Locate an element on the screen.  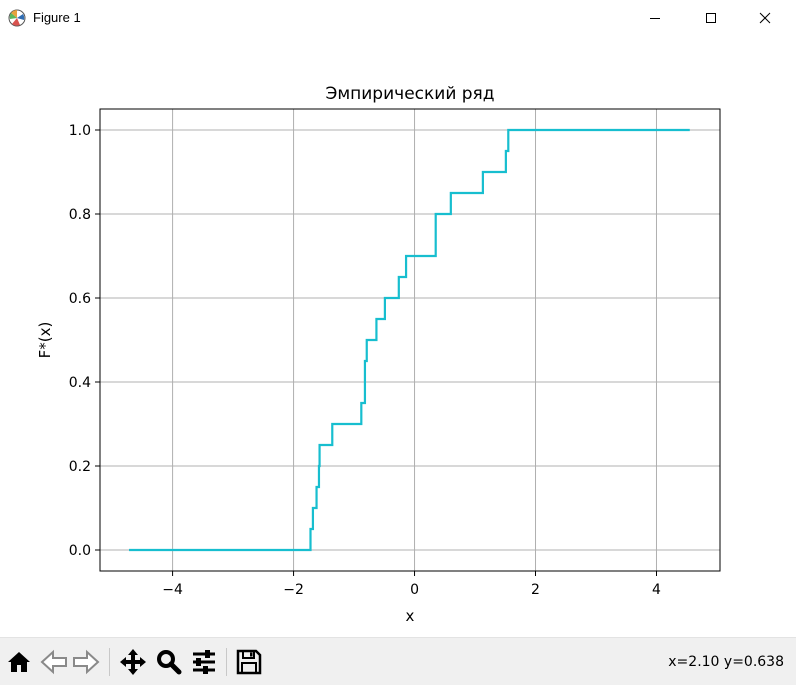
y-tick-label: 0.2 is located at coordinates (80, 467).